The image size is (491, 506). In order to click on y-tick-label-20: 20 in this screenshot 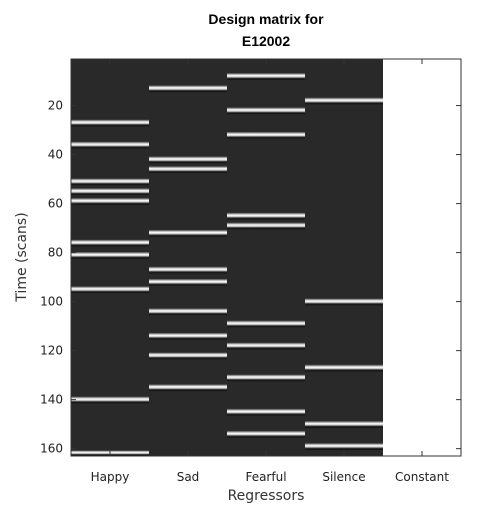, I will do `click(55, 106)`.